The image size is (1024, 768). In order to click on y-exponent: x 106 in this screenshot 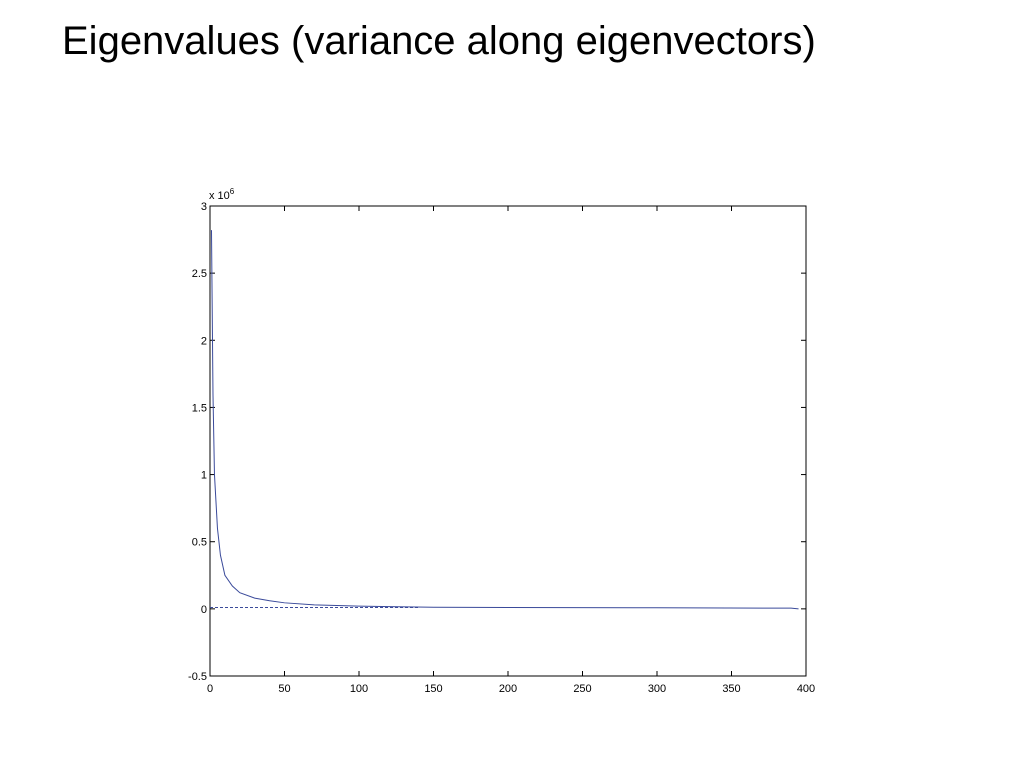, I will do `click(222, 194)`.